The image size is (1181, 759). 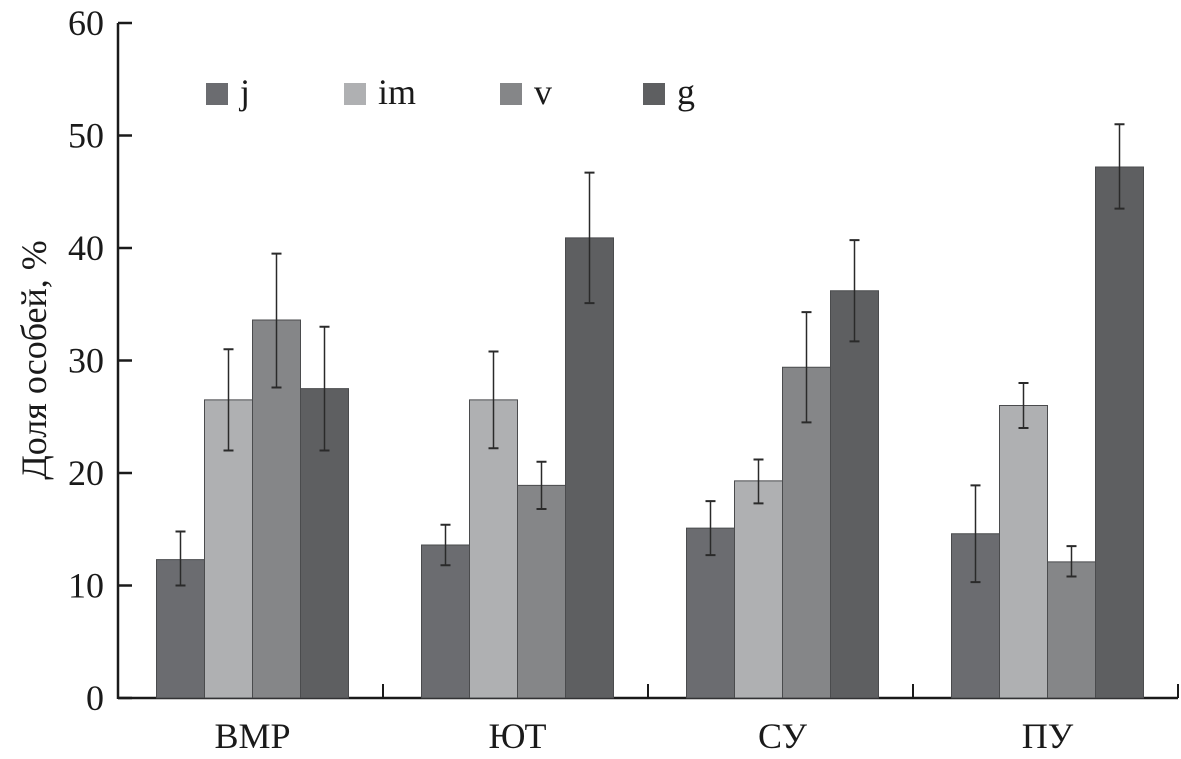 I want to click on y-tick-label: 60, so click(x=86, y=23).